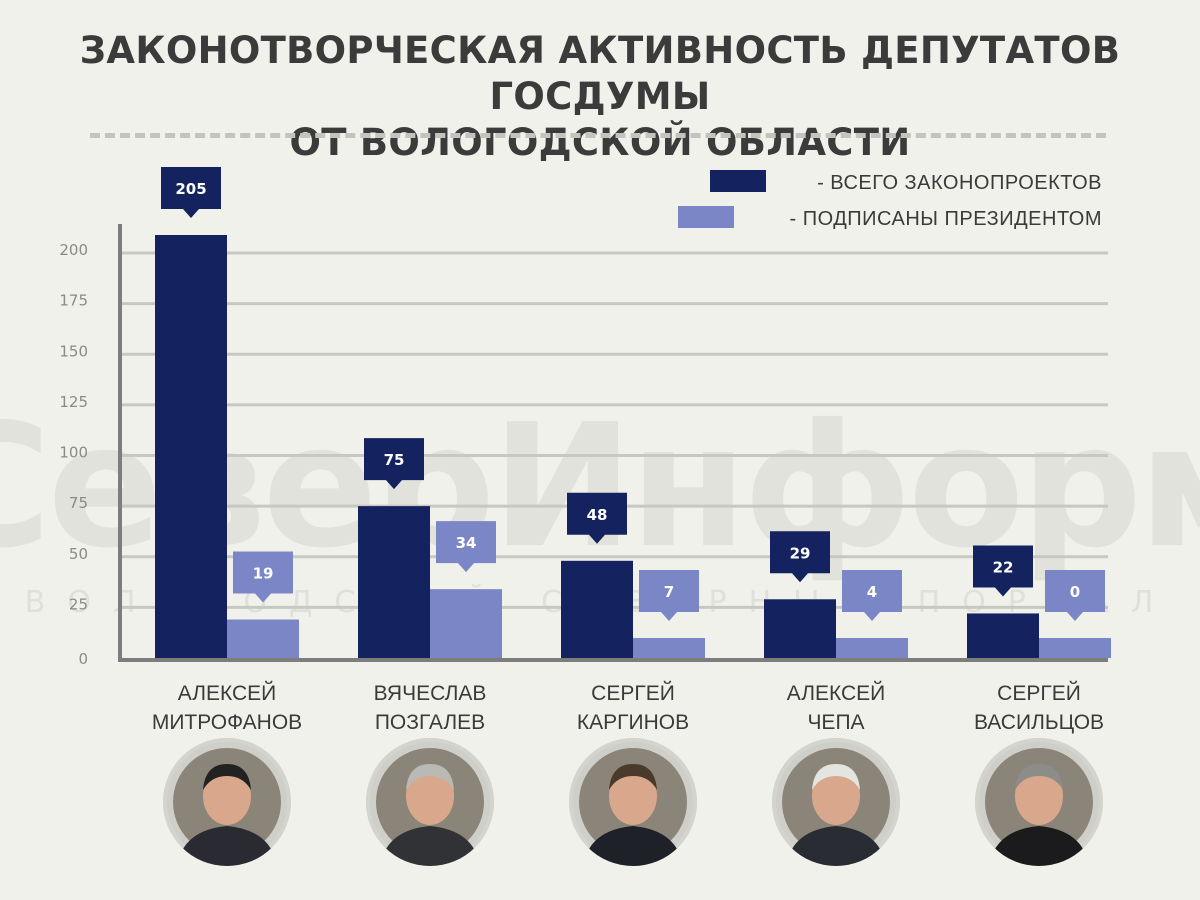 The height and width of the screenshot is (900, 1200). I want to click on category-label: ЧЕПА, so click(835, 722).